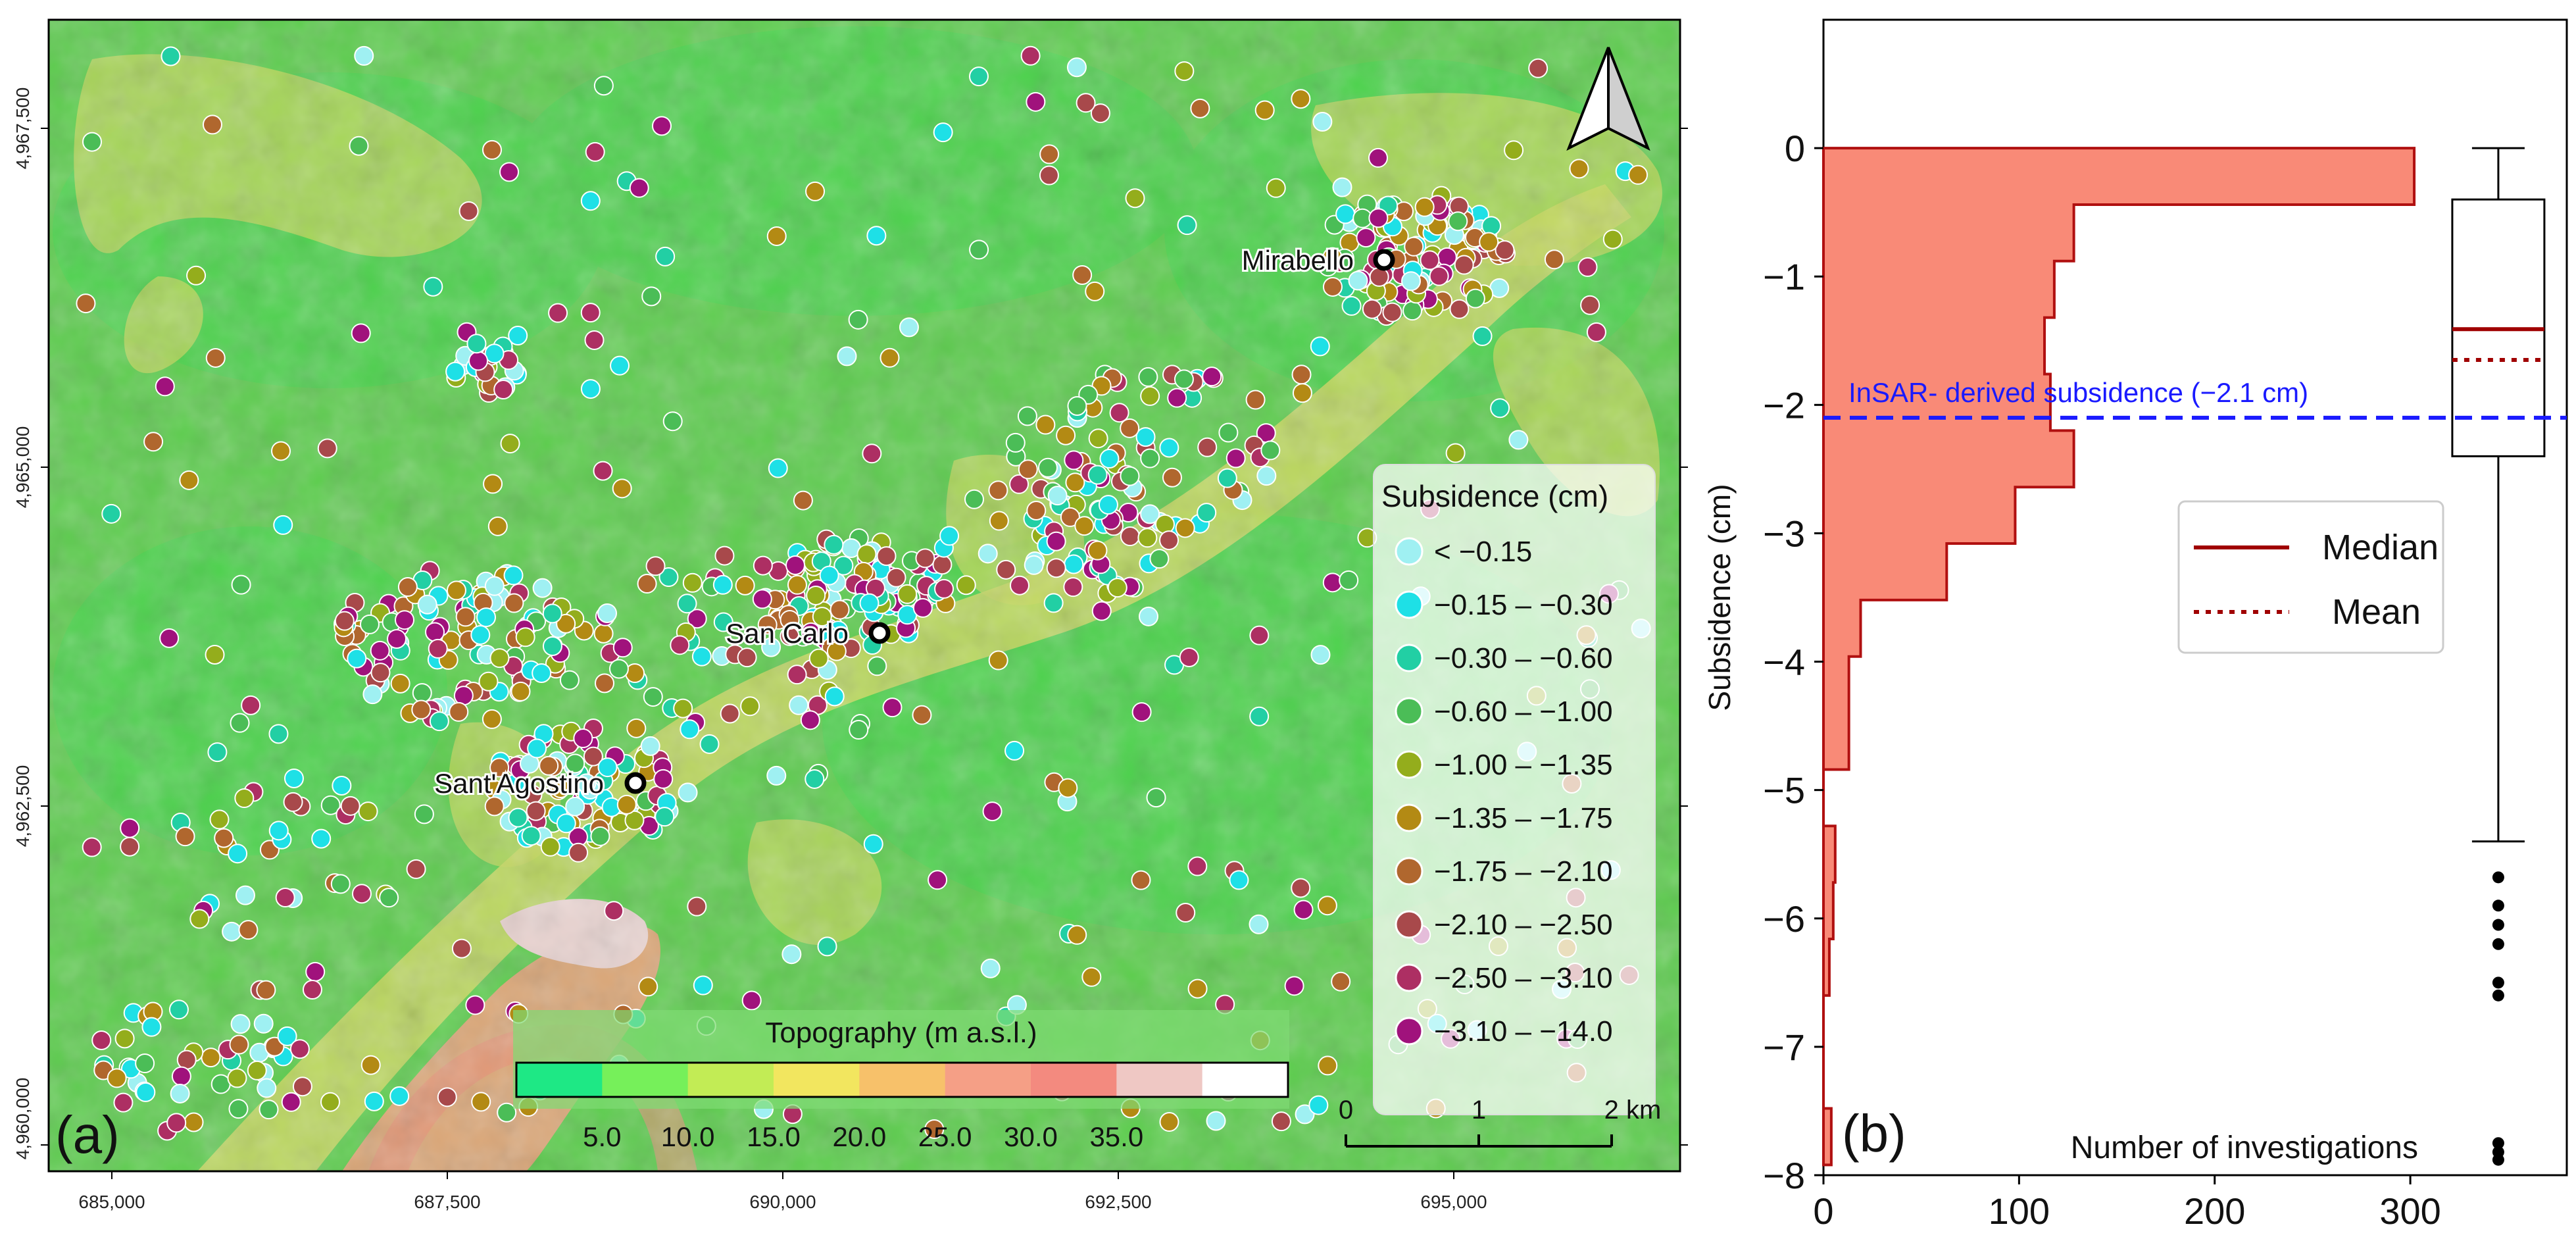 Image resolution: width=2576 pixels, height=1241 pixels. What do you see at coordinates (22, 468) in the screenshot?
I see `map-y-tick: 4,965,000` at bounding box center [22, 468].